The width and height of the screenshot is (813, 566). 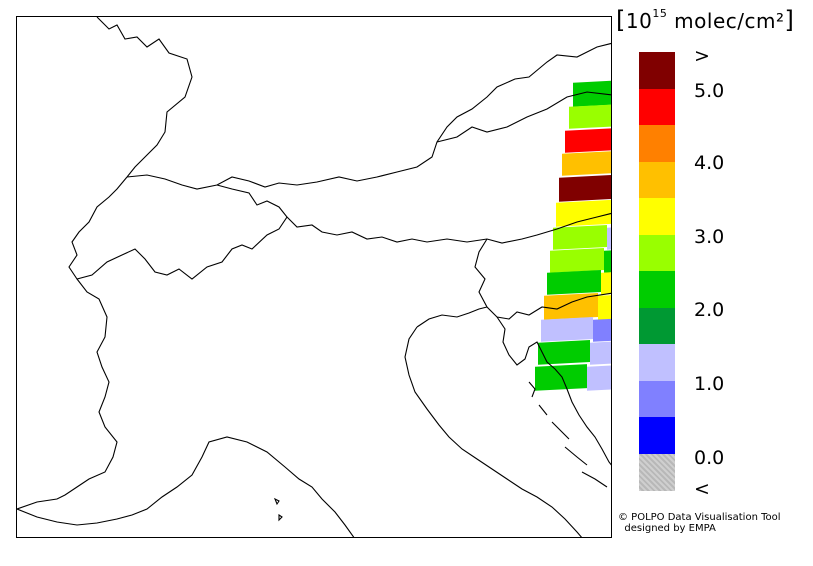 I want to click on legend-tick-label: <, so click(x=702, y=489).